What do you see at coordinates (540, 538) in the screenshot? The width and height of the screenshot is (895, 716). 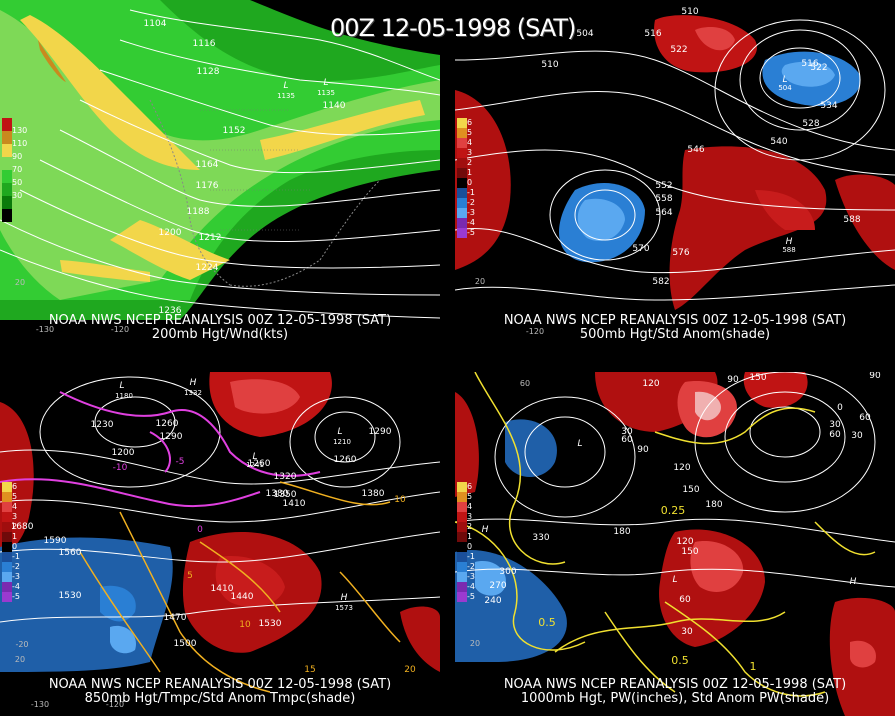 I see `contour-label-330: 330` at bounding box center [540, 538].